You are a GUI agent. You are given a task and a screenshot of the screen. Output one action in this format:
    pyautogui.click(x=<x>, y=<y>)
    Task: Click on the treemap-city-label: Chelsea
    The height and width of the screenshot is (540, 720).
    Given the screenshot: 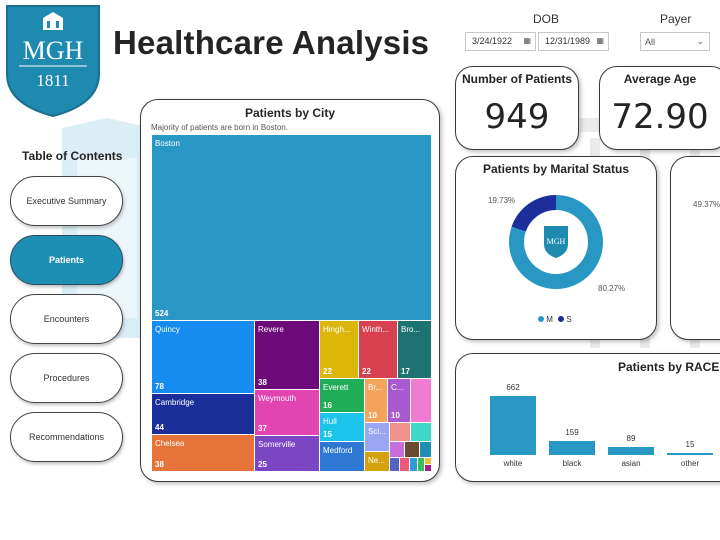 What is the action you would take?
    pyautogui.click(x=170, y=443)
    